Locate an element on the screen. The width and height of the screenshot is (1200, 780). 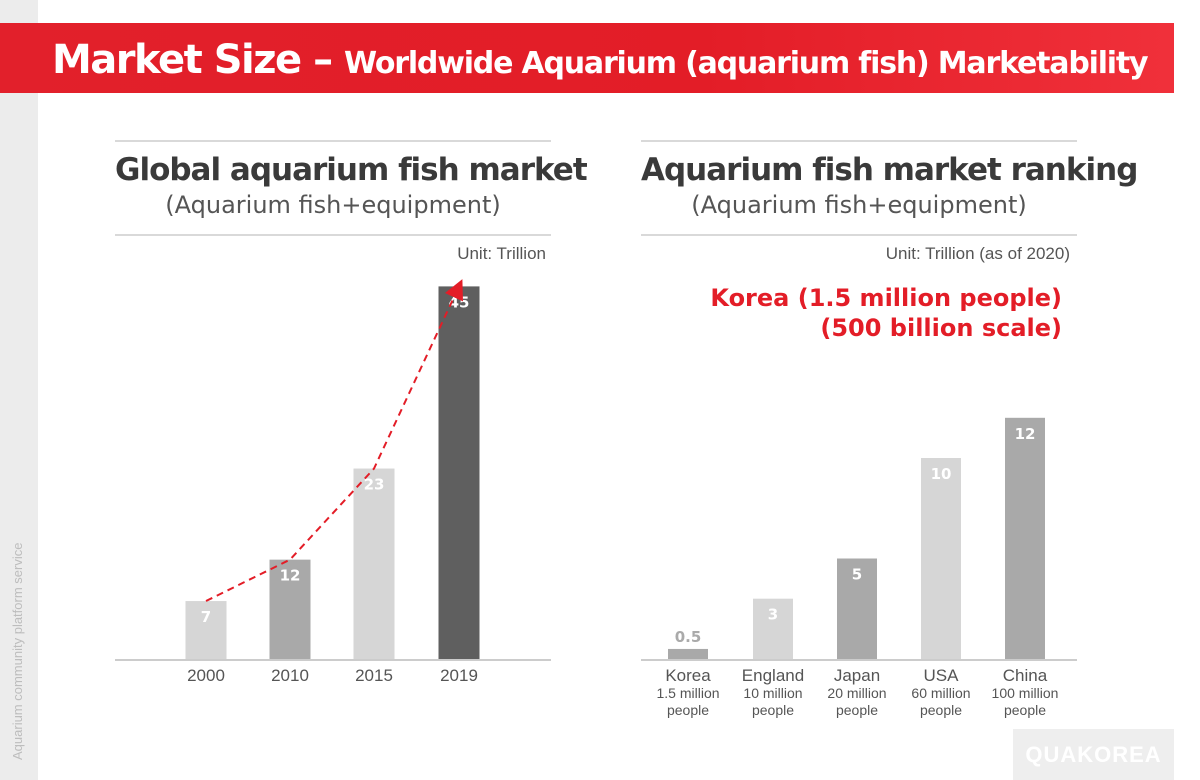
right-xtick-sub2-England: people is located at coordinates (773, 710).